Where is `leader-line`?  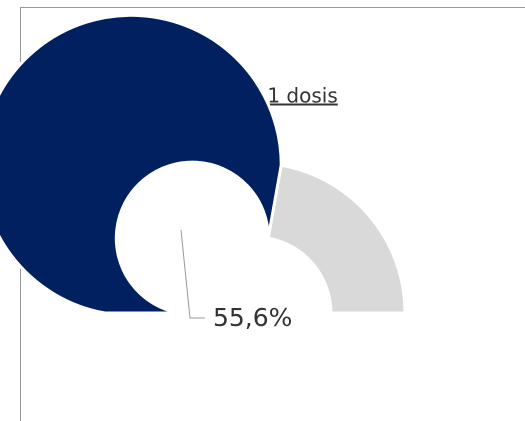 leader-line is located at coordinates (192, 274).